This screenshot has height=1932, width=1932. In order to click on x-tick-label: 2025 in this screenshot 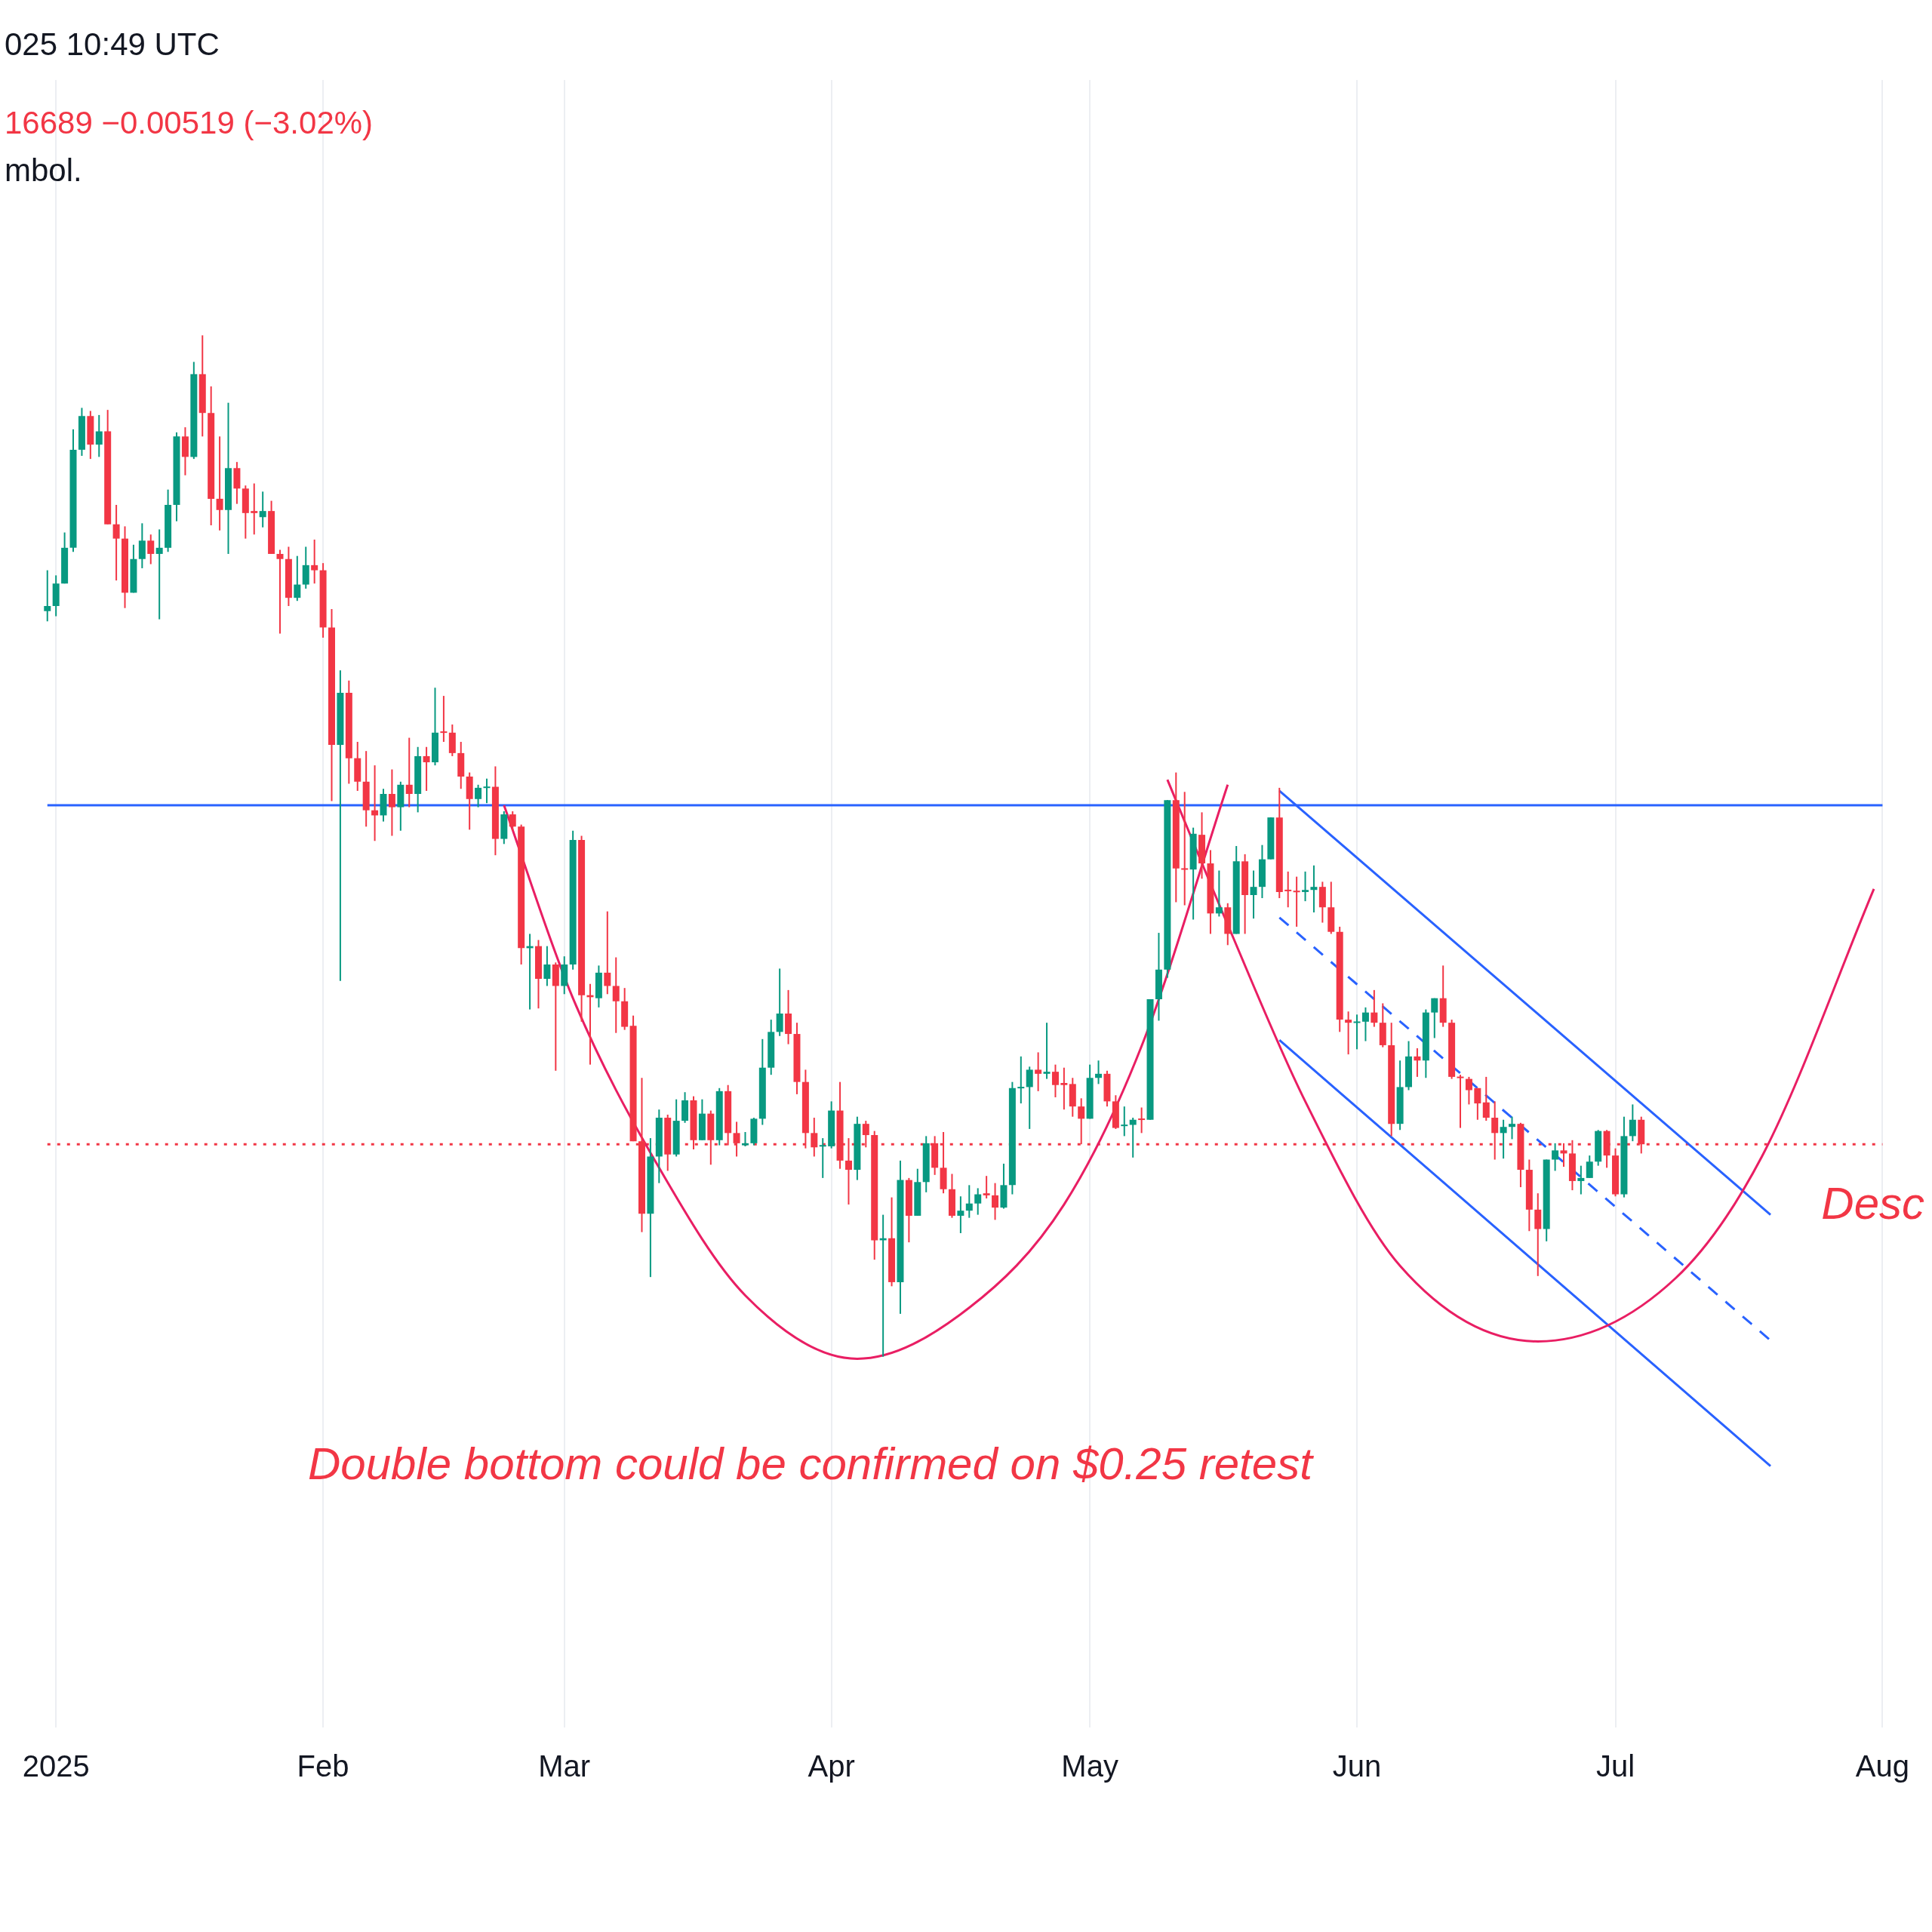, I will do `click(56, 1766)`.